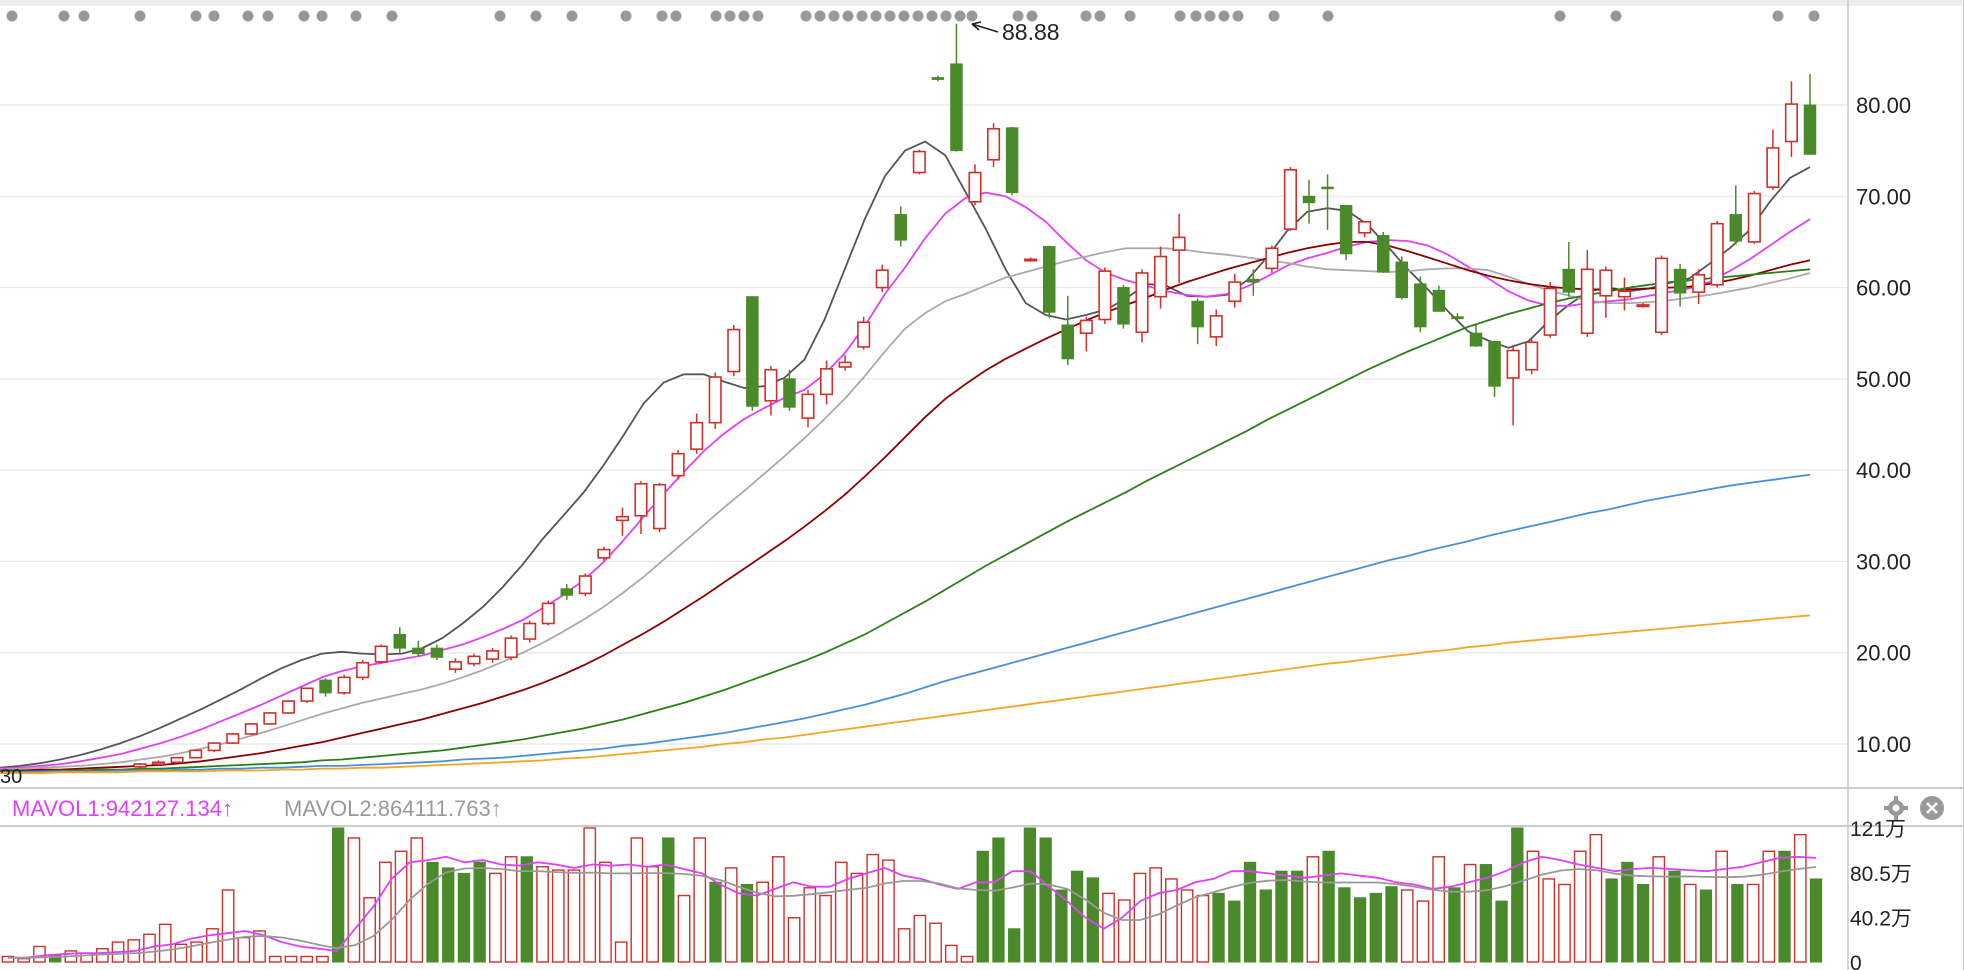 The image size is (1964, 970). What do you see at coordinates (1896, 808) in the screenshot?
I see `gear-icon` at bounding box center [1896, 808].